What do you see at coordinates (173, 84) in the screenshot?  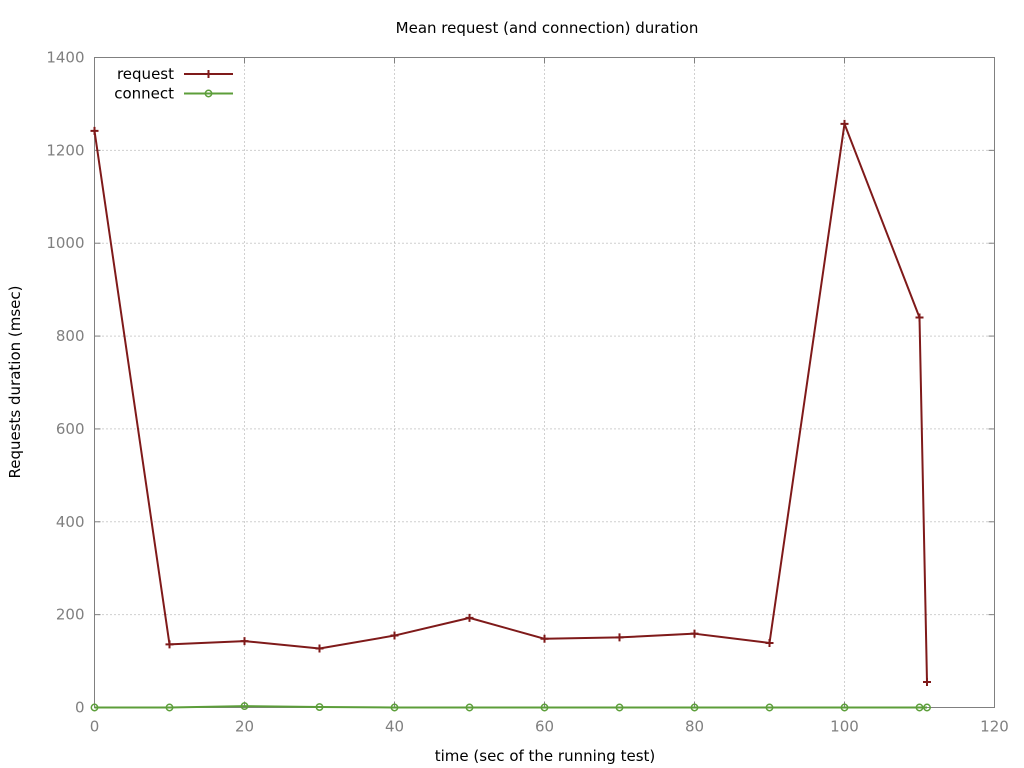 I see `legend: request connect` at bounding box center [173, 84].